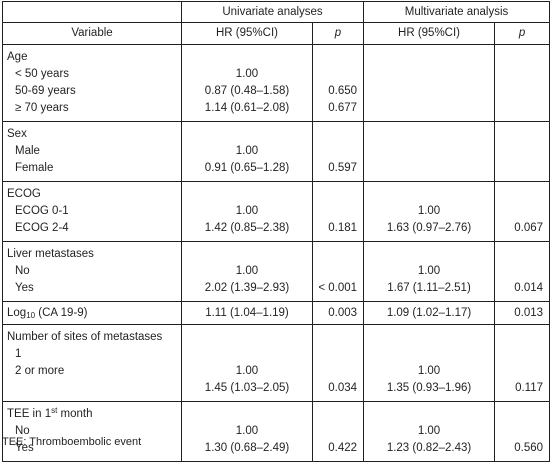  I want to click on variable-level-up: 0.181, so click(343, 228).